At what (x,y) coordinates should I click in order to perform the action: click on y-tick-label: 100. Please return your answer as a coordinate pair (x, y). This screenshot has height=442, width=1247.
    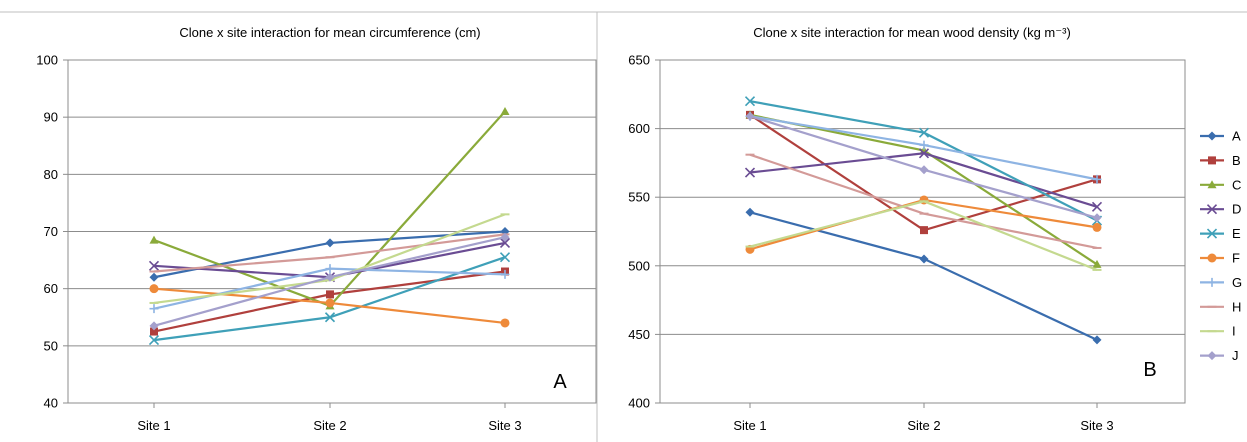
    Looking at the image, I should click on (47, 60).